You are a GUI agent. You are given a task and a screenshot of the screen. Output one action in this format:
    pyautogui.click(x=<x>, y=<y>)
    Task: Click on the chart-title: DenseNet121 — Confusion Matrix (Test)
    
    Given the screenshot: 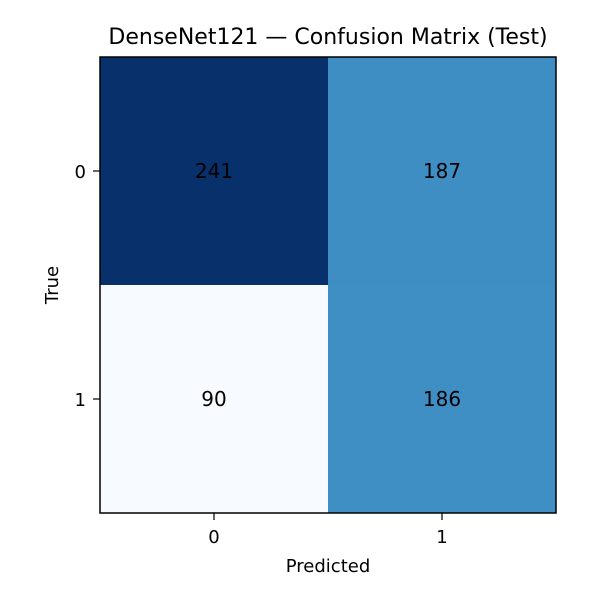 What is the action you would take?
    pyautogui.click(x=327, y=37)
    